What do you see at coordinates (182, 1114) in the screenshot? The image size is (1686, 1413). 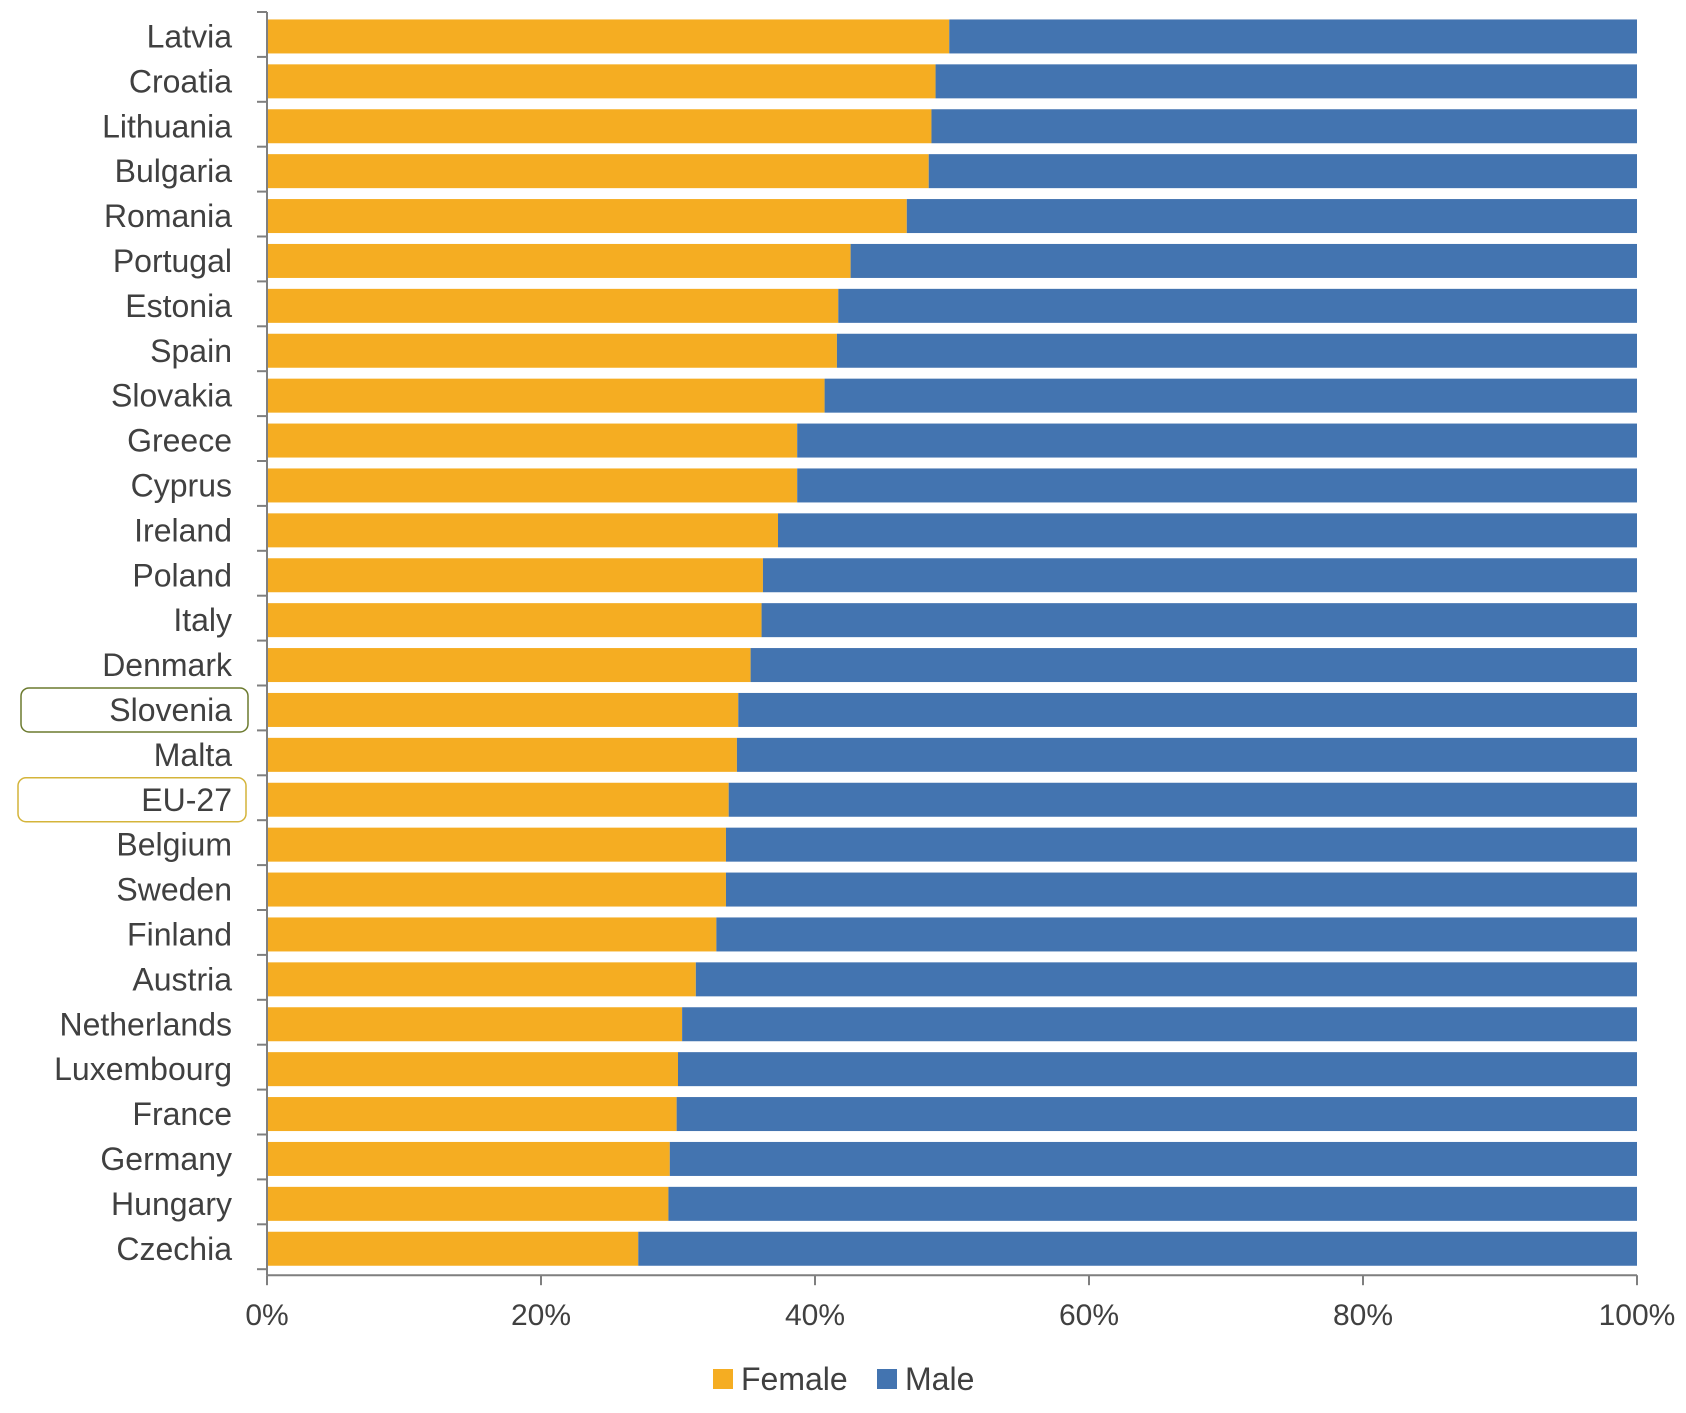 I see `category-label-france: France` at bounding box center [182, 1114].